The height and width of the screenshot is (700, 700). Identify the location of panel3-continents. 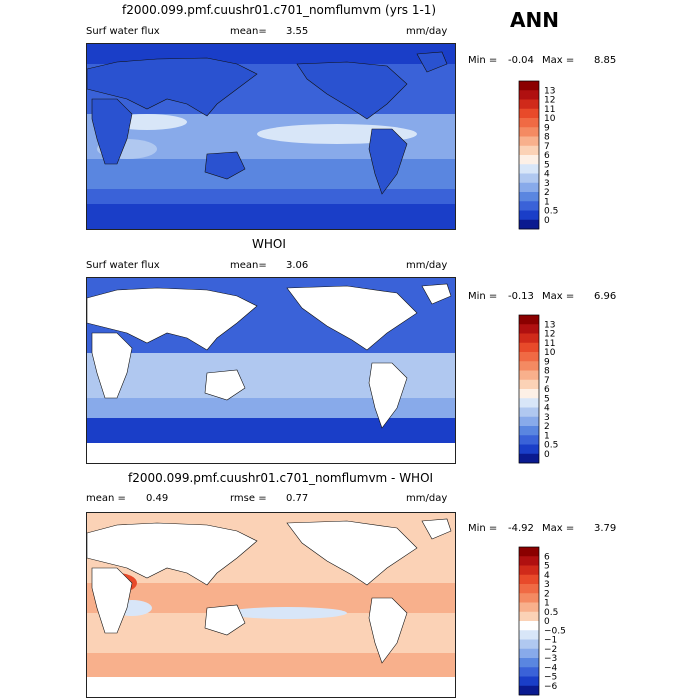
(269, 591).